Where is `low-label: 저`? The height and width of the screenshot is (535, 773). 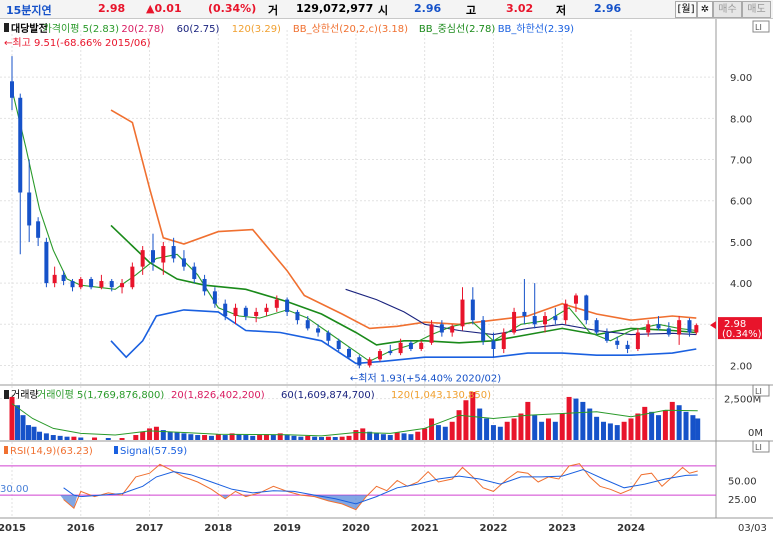
low-label: 저 is located at coordinates (561, 10).